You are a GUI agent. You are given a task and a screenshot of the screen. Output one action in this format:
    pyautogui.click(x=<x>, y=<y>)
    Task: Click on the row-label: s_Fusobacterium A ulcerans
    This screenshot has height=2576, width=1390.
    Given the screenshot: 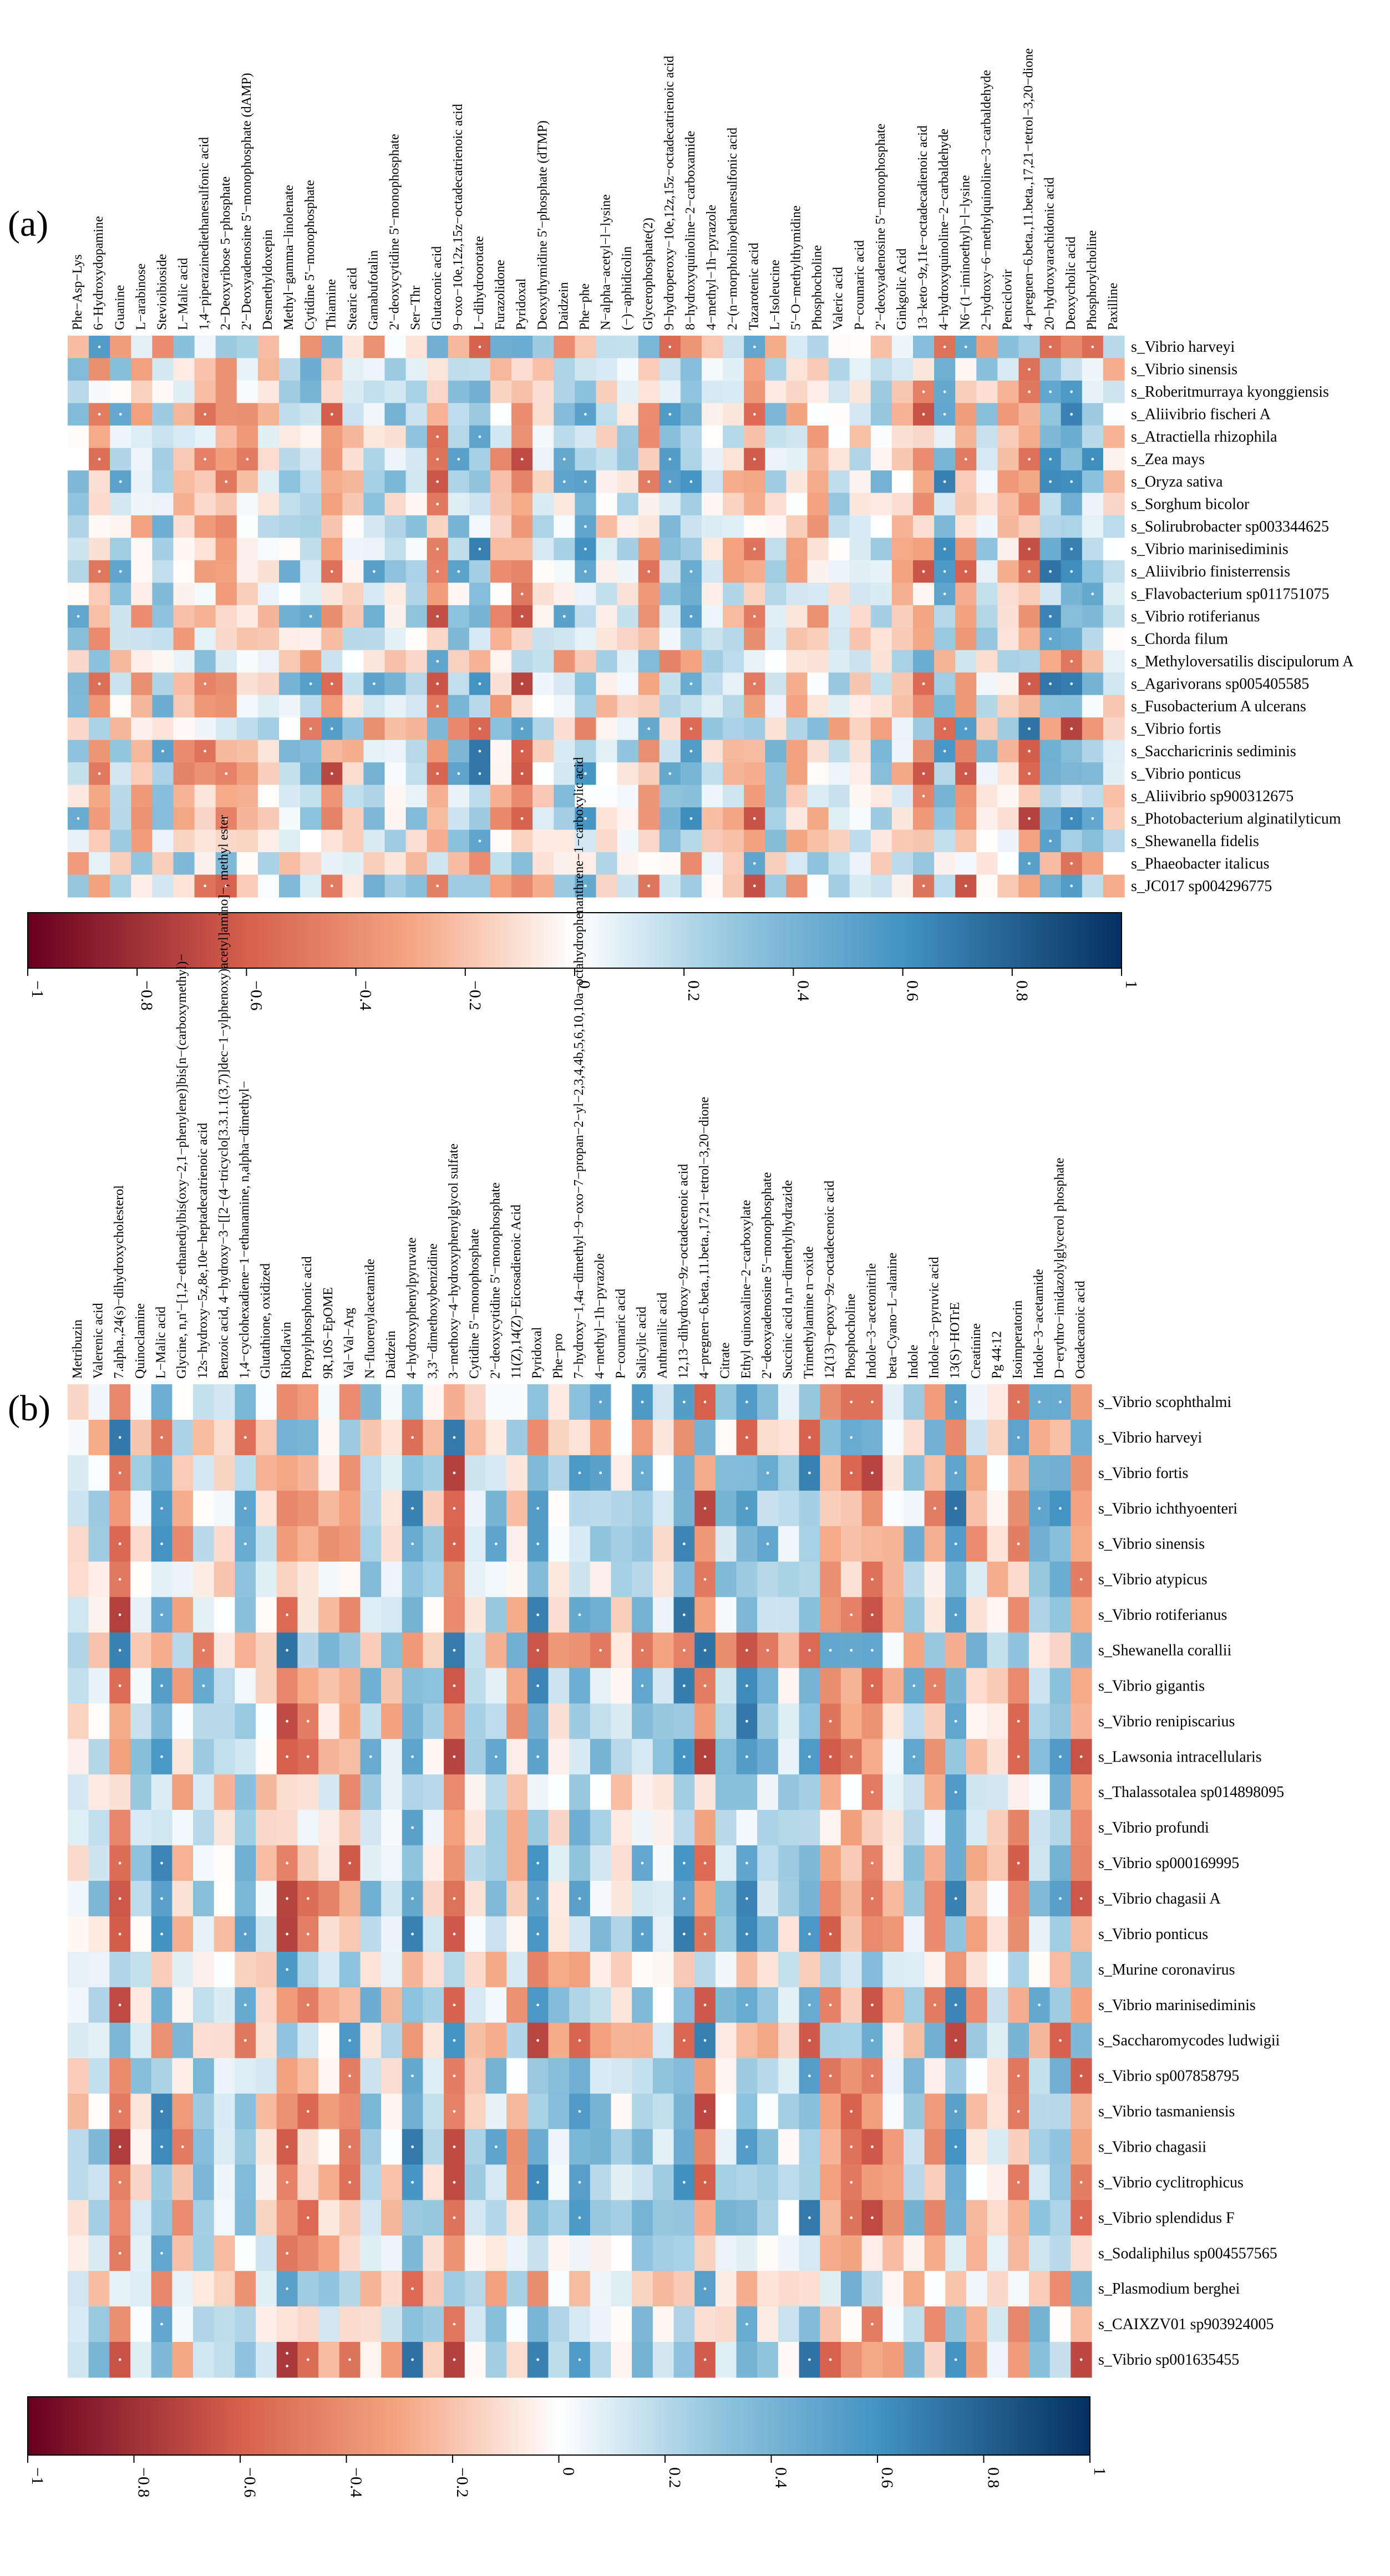 What is the action you would take?
    pyautogui.click(x=1219, y=706)
    